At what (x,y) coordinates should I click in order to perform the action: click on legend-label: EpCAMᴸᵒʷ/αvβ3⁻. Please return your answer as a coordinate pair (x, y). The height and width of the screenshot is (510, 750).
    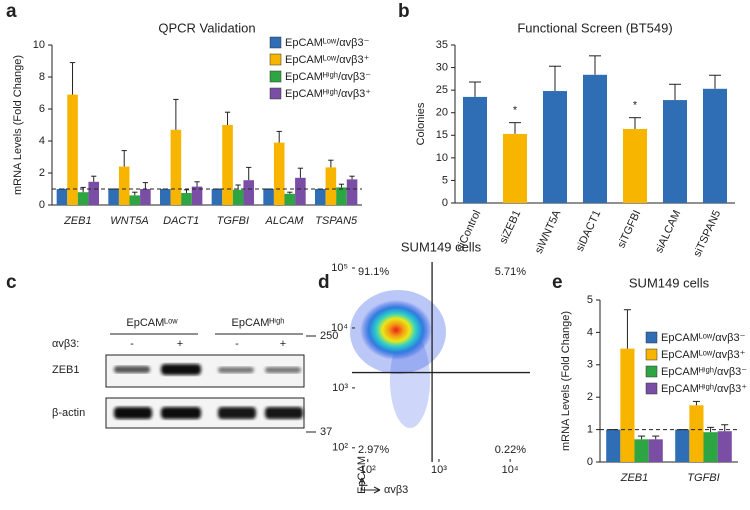
    Looking at the image, I should click on (327, 43).